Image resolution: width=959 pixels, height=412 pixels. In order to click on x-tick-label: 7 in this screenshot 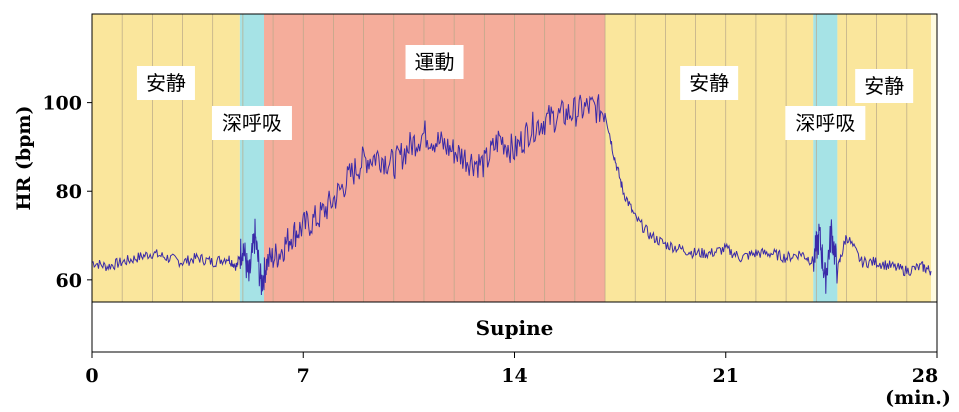, I will do `click(303, 376)`.